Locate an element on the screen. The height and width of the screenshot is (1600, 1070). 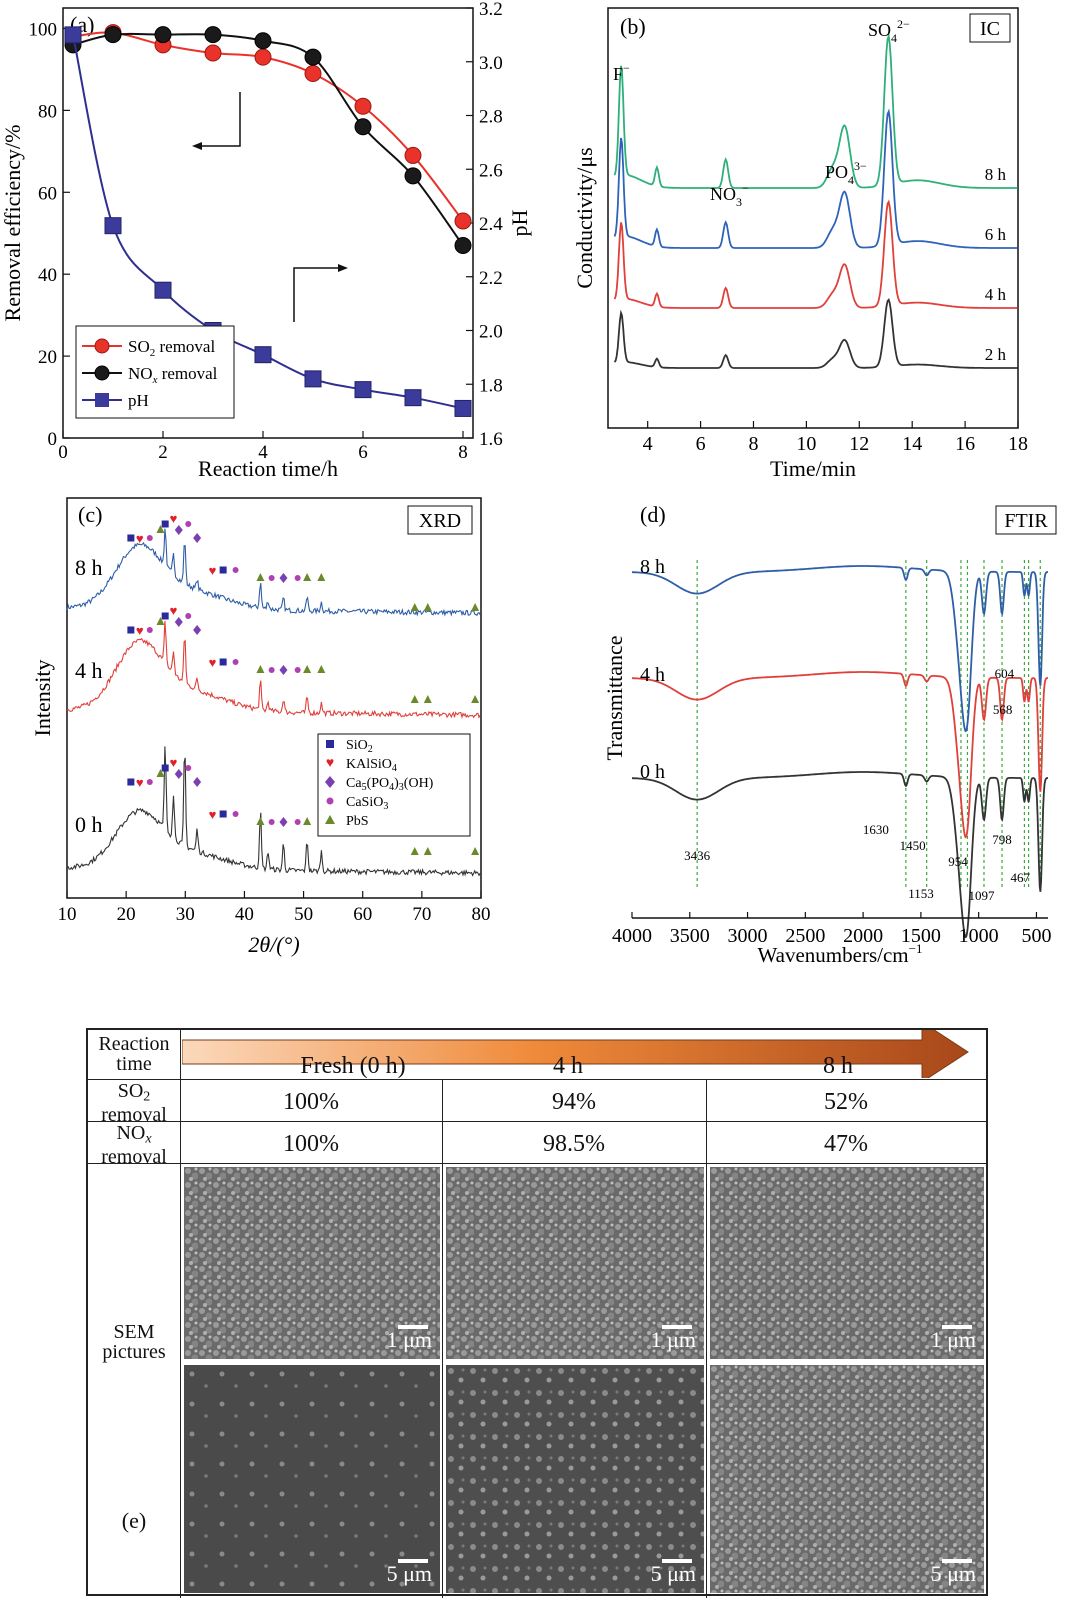
peak-label-no3: NO3− is located at coordinates (729, 195).